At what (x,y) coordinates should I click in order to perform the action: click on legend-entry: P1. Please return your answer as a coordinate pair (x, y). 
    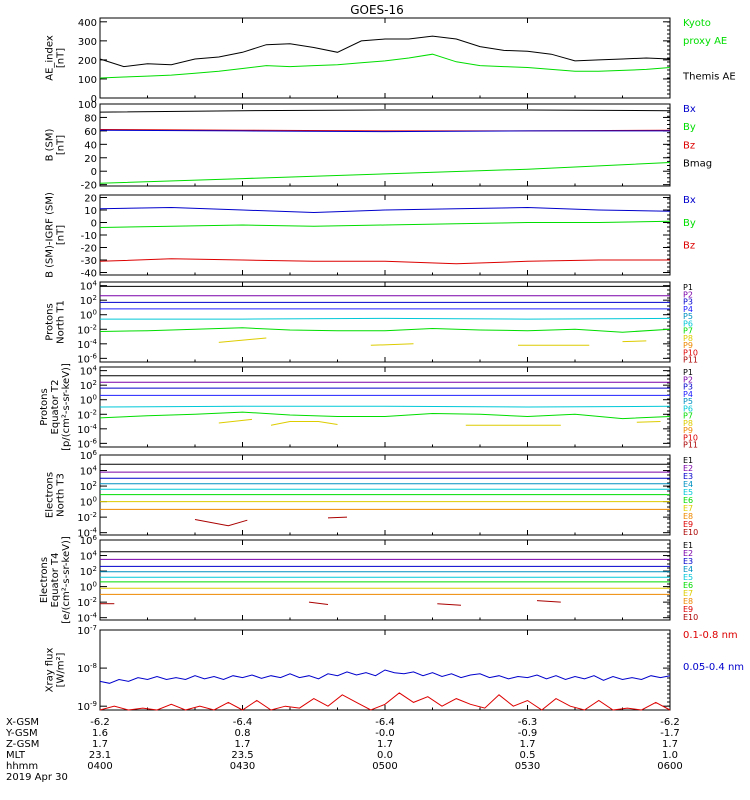
    Looking at the image, I should click on (688, 287).